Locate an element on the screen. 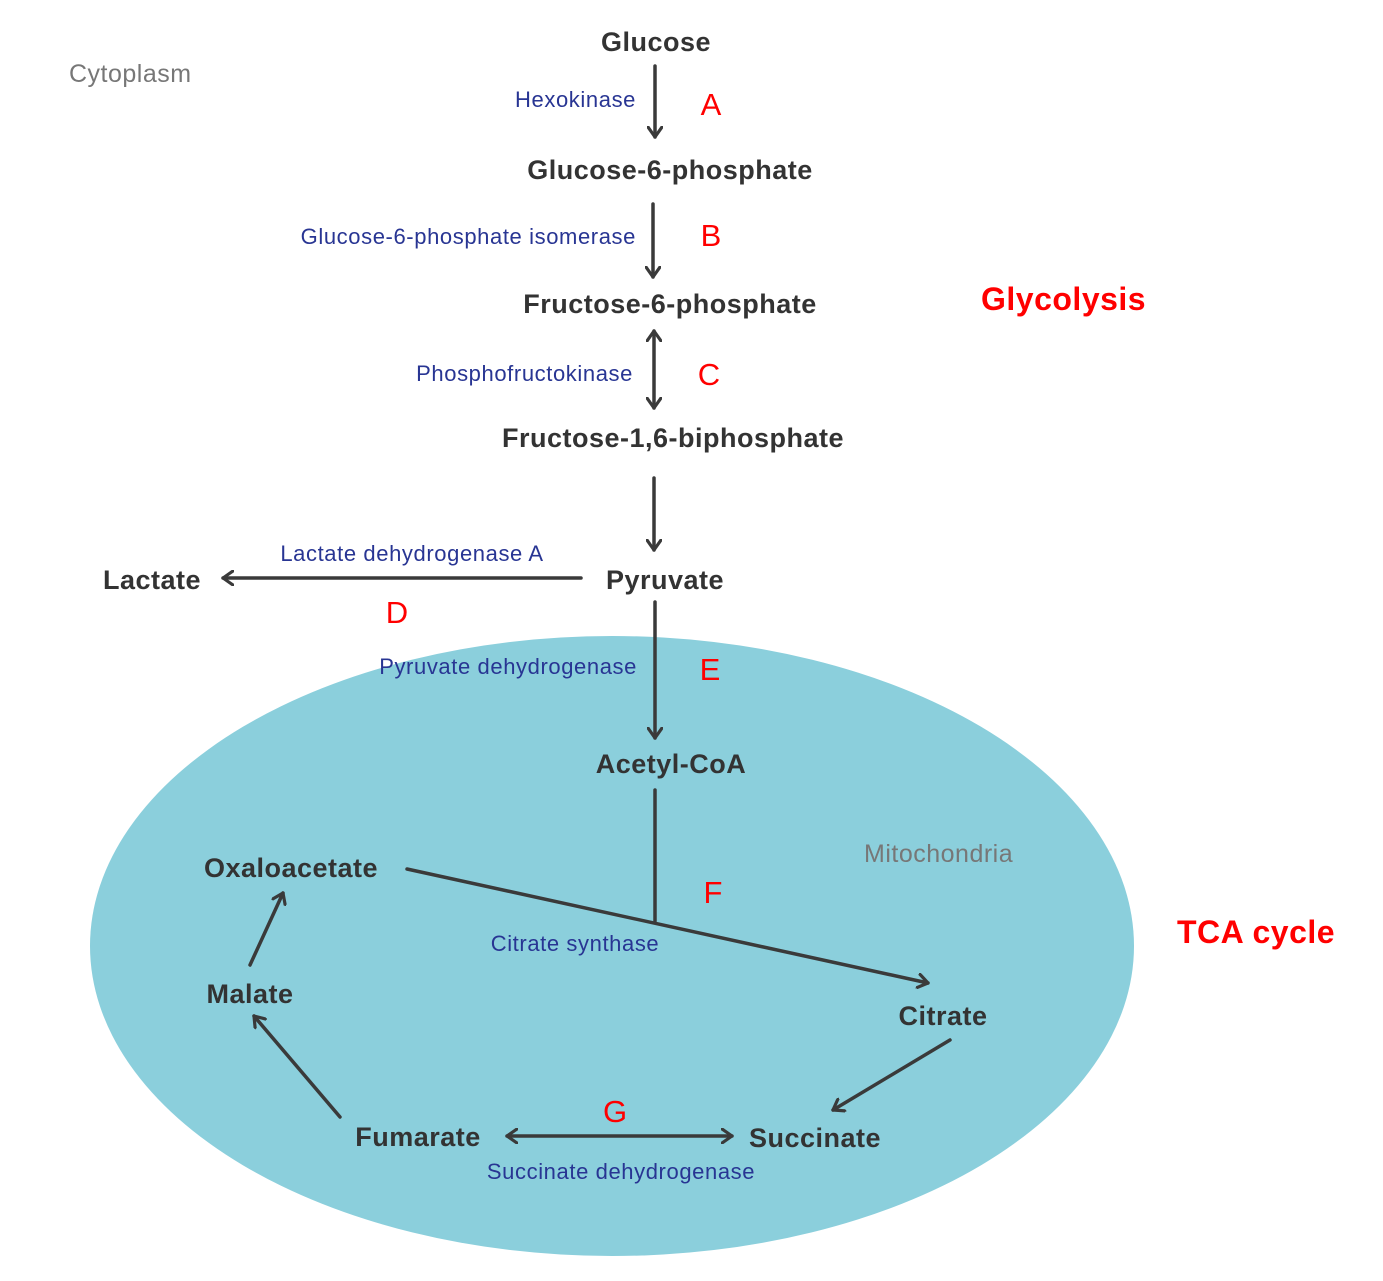 This screenshot has height=1281, width=1383. pyruvate-dehydrogenase-label: Pyruvate dehydrogenase is located at coordinates (508, 666).